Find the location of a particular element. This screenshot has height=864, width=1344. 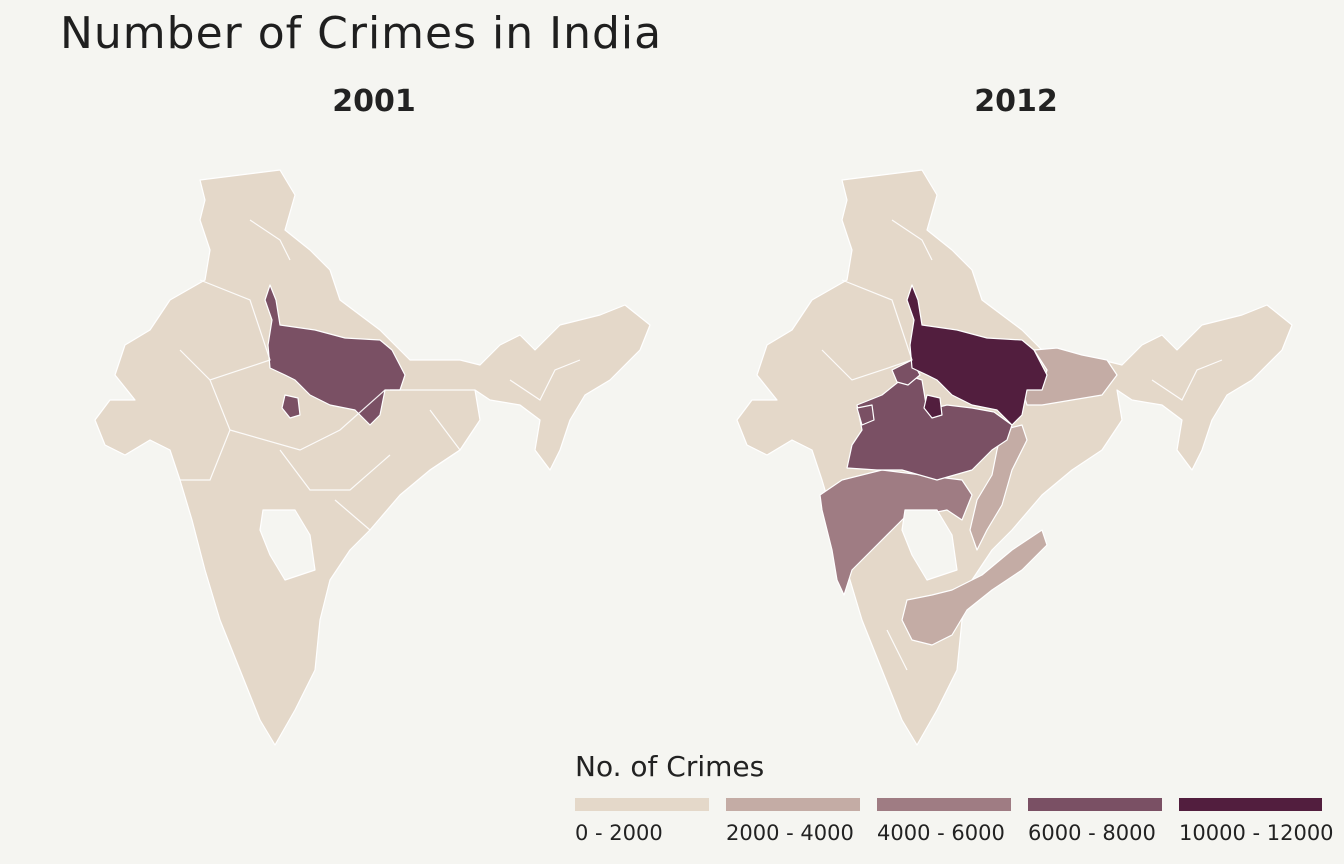

state-chhattisgarh is located at coordinates (998, 487).